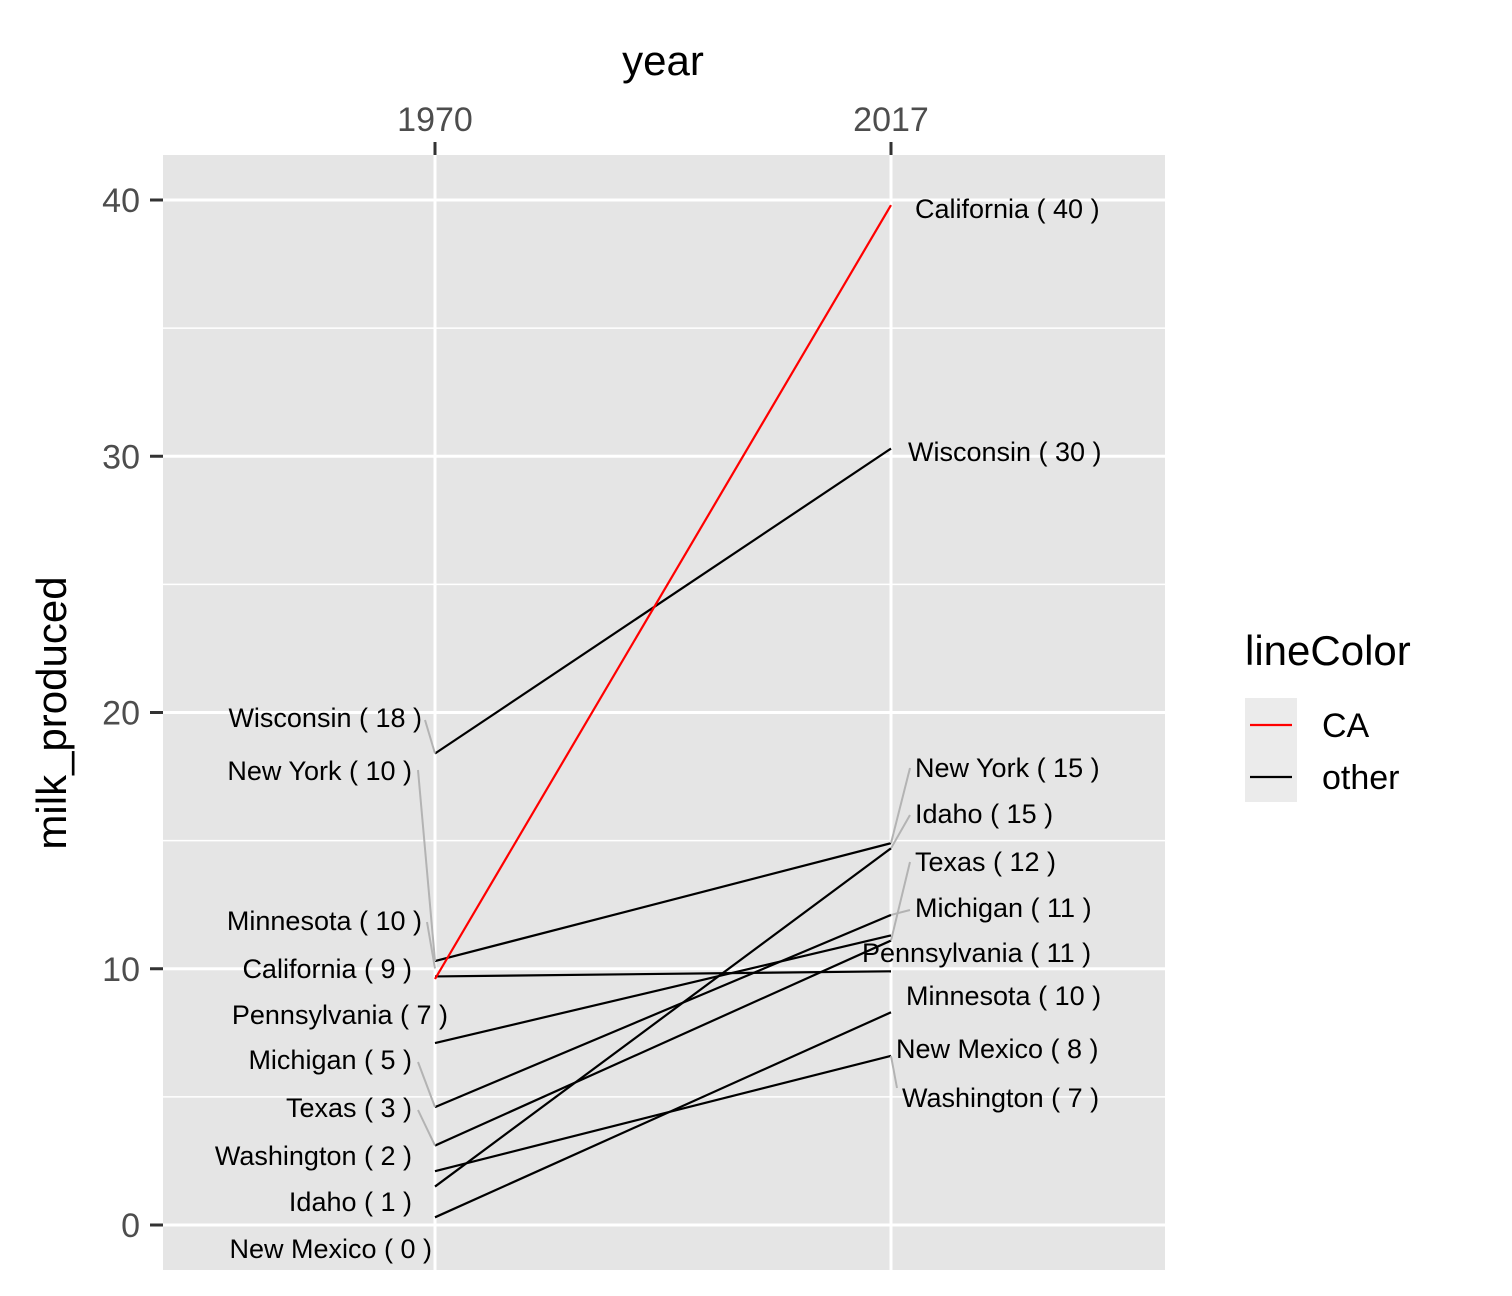  What do you see at coordinates (1003, 908) in the screenshot?
I see `state-label-2017: Michigan ( 11 )` at bounding box center [1003, 908].